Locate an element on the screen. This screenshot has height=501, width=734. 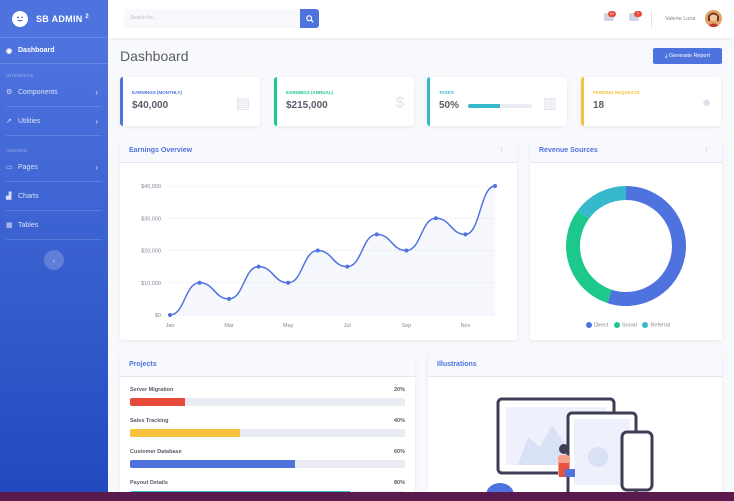
y-tick-label: $30,000 is located at coordinates (151, 219).